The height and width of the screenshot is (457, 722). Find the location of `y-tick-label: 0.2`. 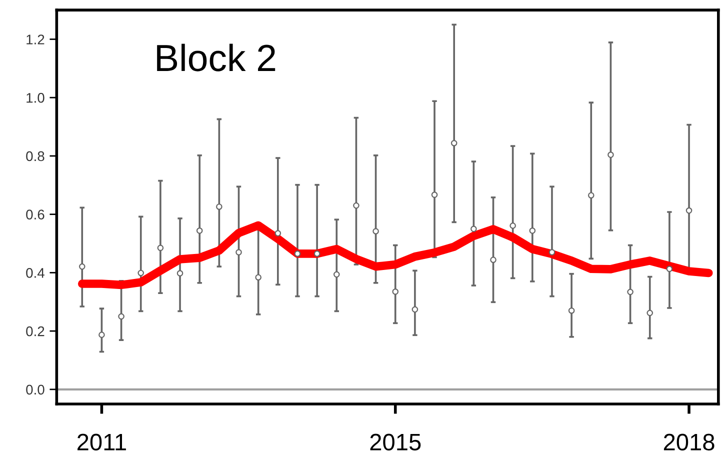

y-tick-label: 0.2 is located at coordinates (35, 331).